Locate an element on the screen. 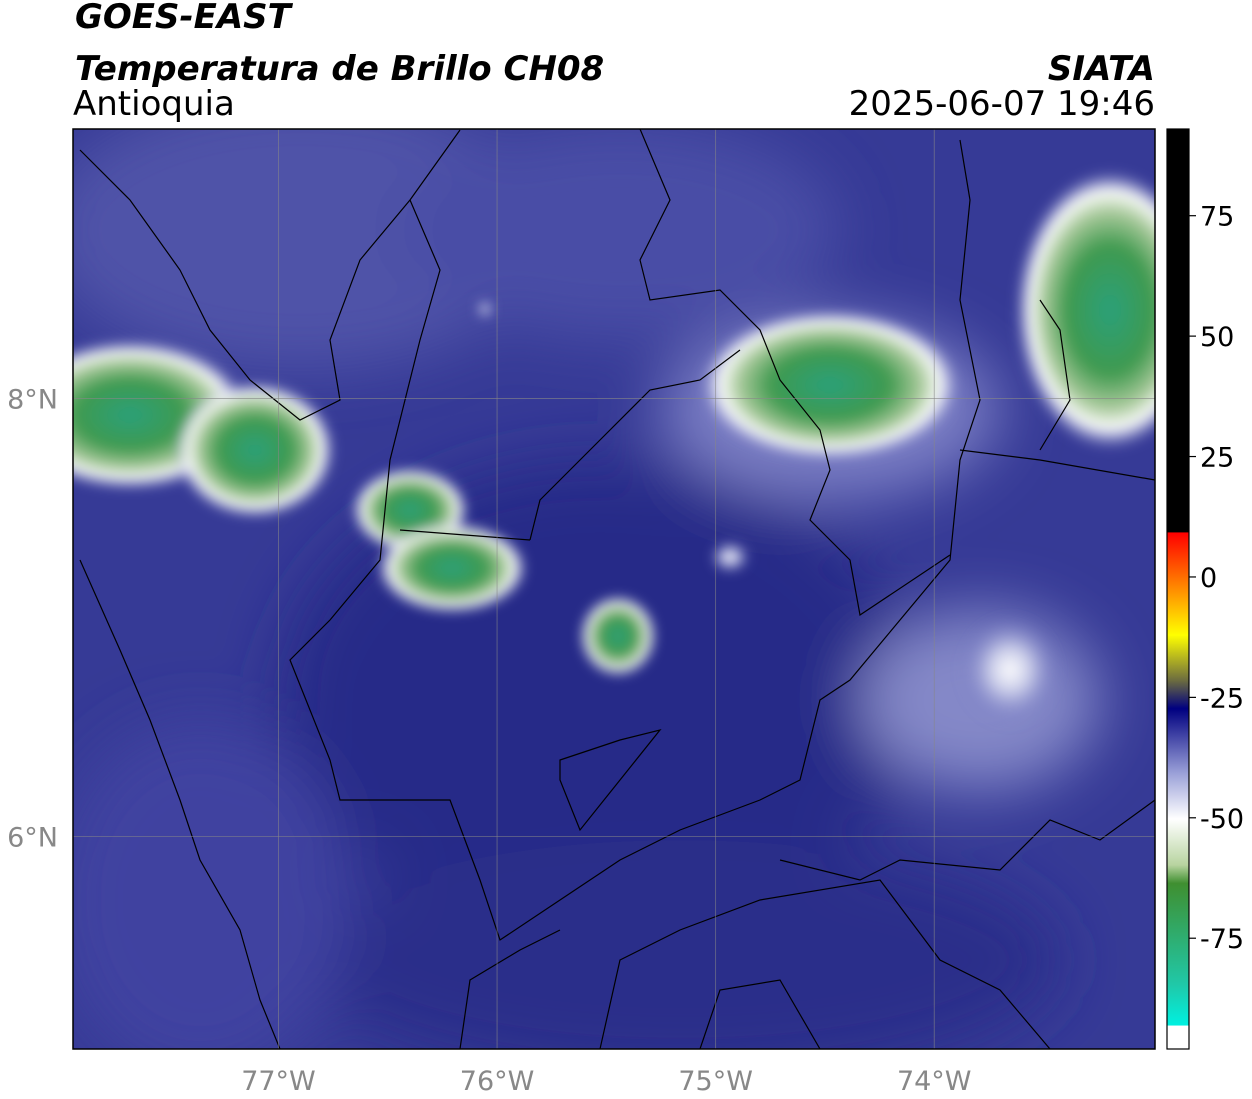 This screenshot has height=1099, width=1252. x-tick-label: 74°W is located at coordinates (934, 1081).